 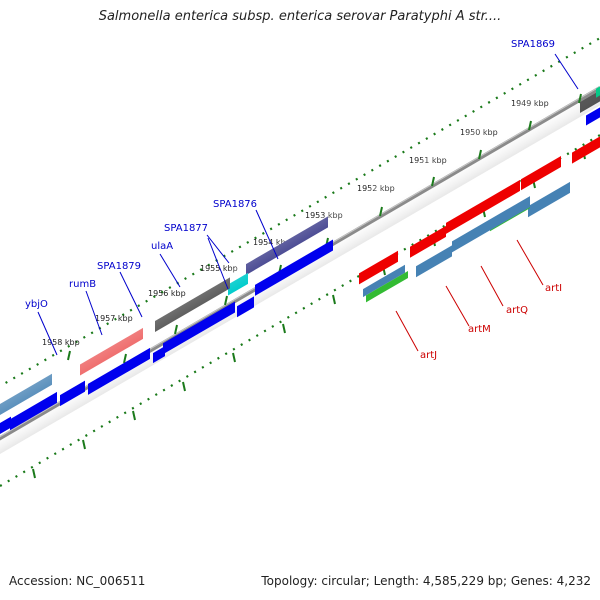 I want to click on gene-label: artI, so click(x=553, y=288).